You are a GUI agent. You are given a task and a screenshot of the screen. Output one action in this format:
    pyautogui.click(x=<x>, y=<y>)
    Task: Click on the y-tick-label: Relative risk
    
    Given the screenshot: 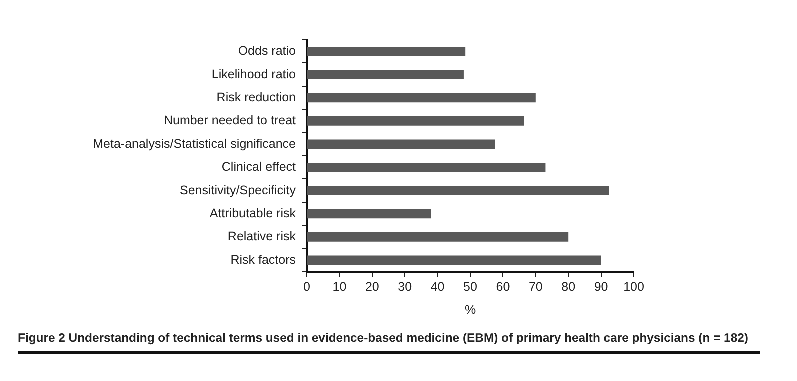 What is the action you would take?
    pyautogui.click(x=262, y=237)
    